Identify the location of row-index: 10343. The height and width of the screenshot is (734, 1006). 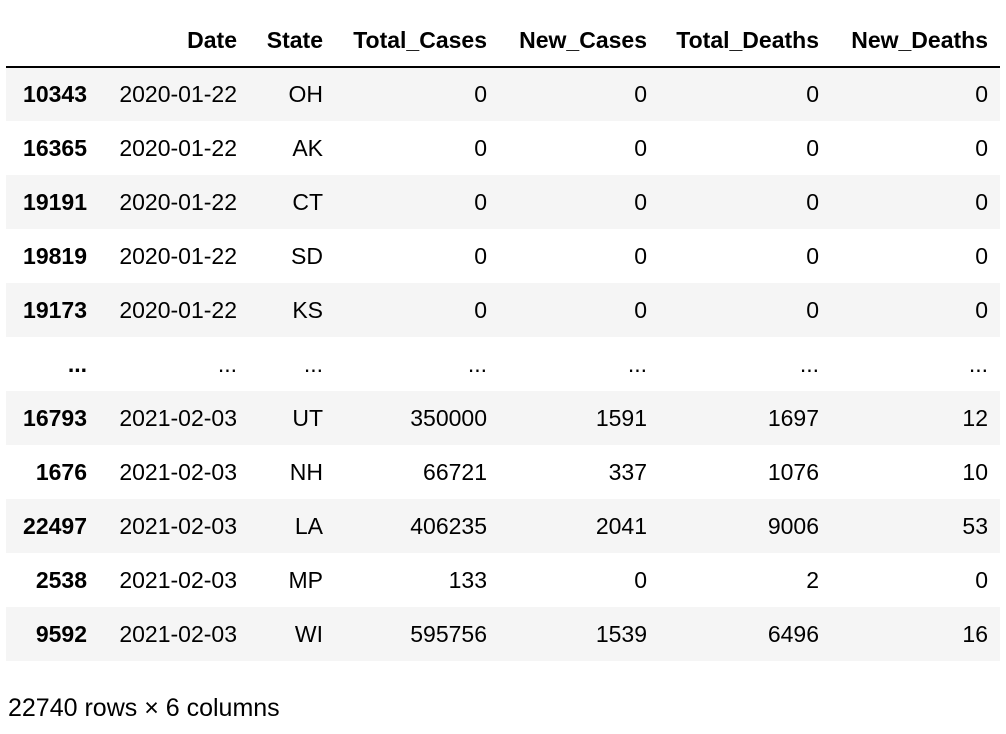
(55, 94).